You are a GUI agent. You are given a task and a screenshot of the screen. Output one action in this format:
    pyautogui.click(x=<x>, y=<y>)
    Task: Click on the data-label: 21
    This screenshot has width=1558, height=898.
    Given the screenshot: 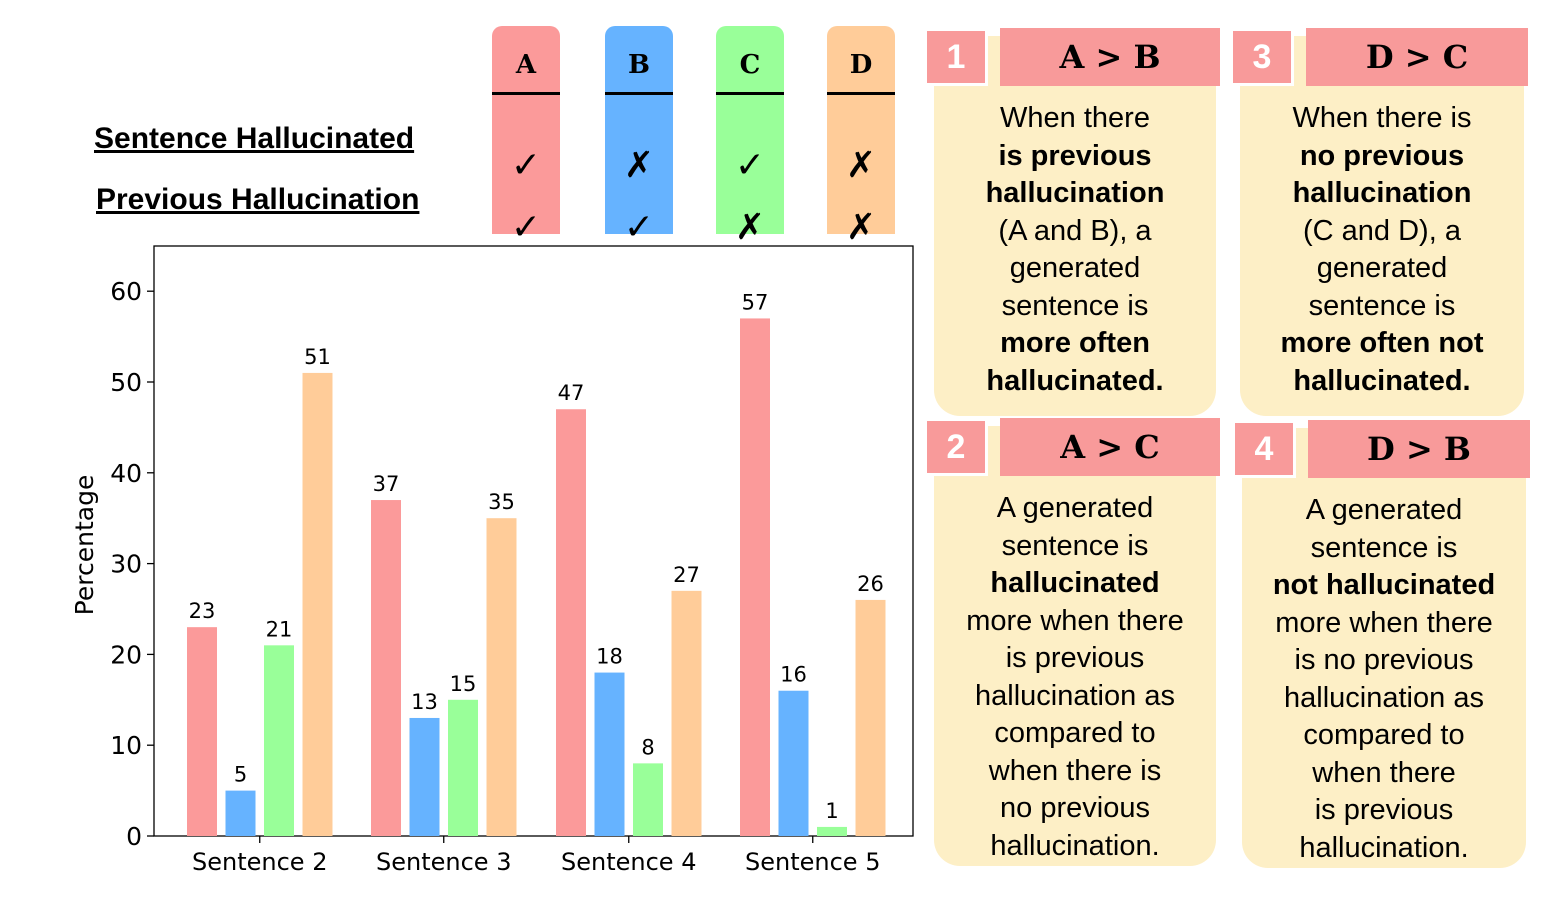 What is the action you would take?
    pyautogui.click(x=279, y=629)
    